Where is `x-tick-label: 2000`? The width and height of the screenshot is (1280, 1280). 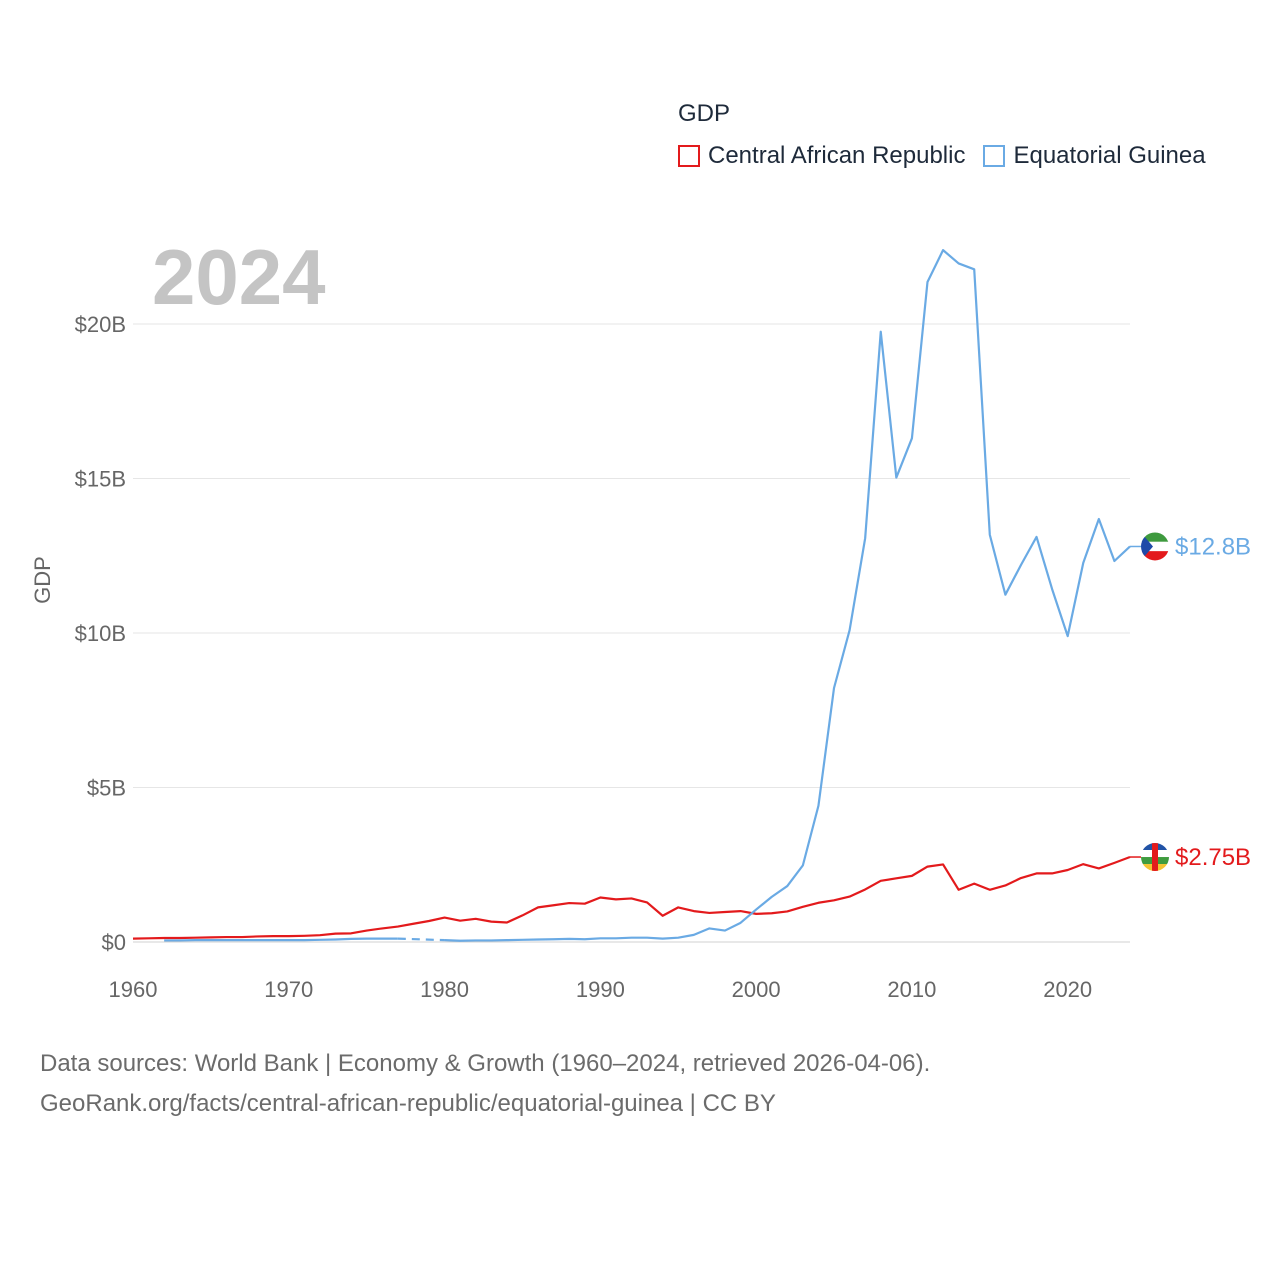
x-tick-label: 2000 is located at coordinates (756, 989).